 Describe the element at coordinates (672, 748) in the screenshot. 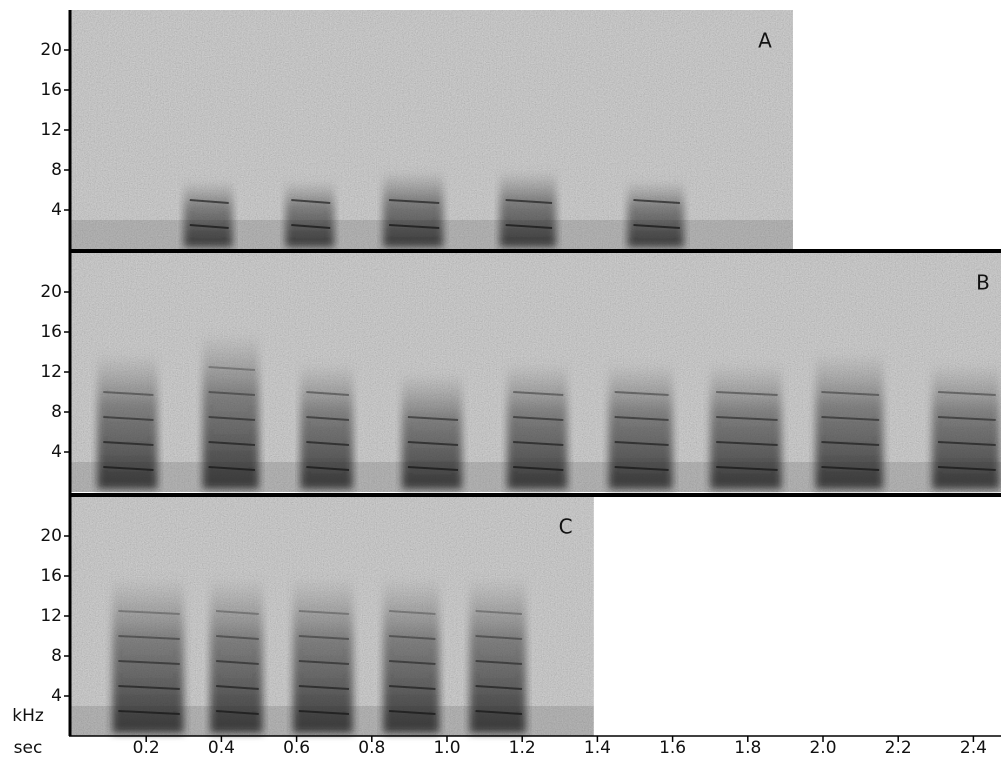

I see `x-tick-label: 1.6` at that location.